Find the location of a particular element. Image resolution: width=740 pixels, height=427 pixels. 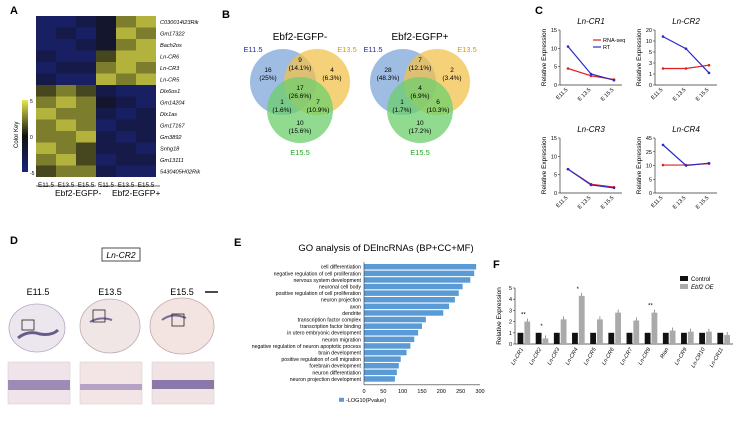

color-key-label: Color Key is located at coordinates (17, 135).